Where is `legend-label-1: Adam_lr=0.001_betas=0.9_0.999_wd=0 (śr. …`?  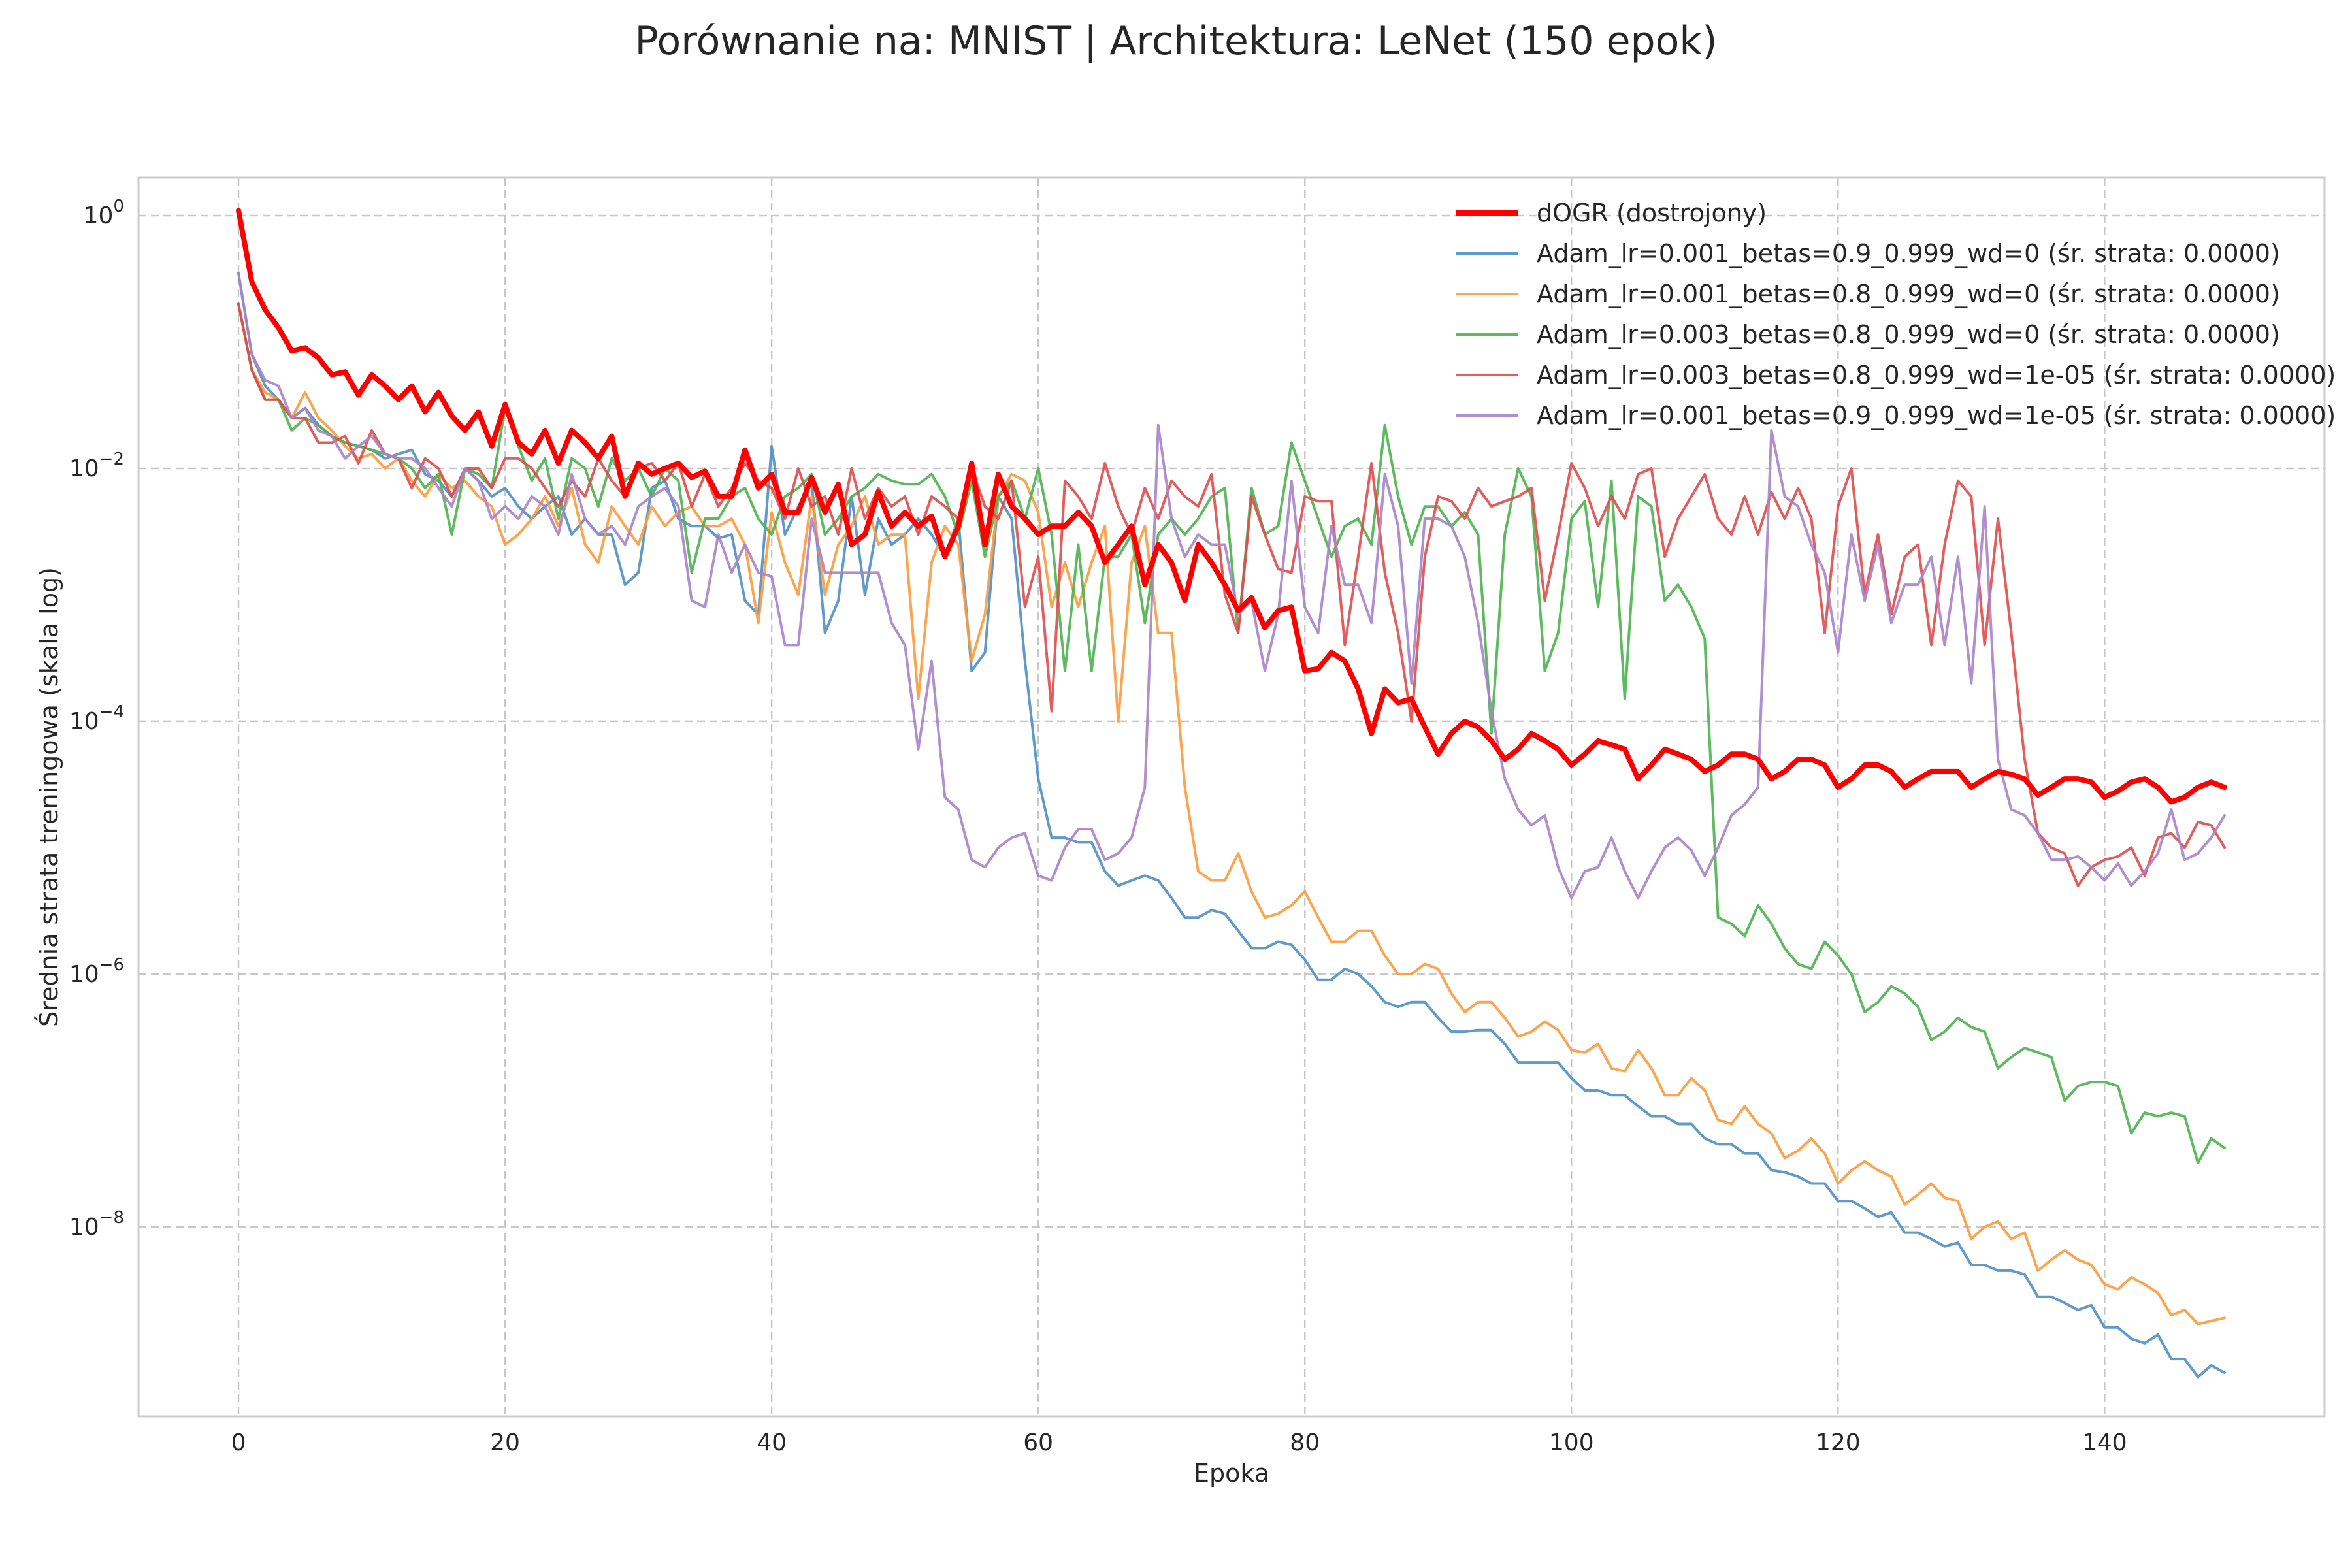 legend-label-1: Adam_lr=0.001_betas=0.9_0.999_wd=0 (śr. … is located at coordinates (1908, 253).